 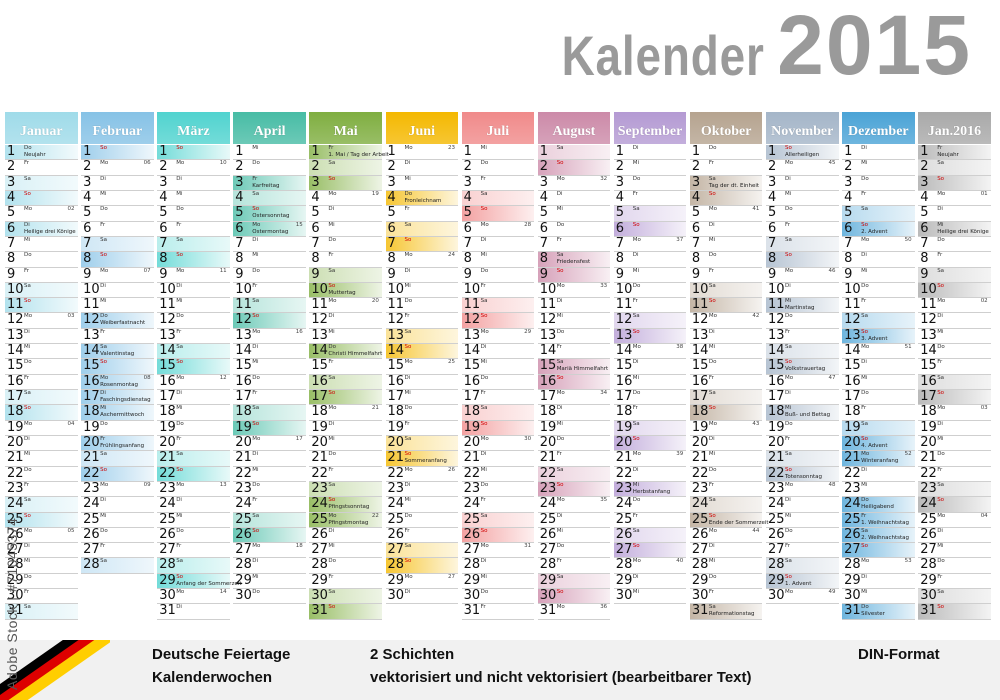 What do you see at coordinates (802, 320) in the screenshot?
I see `day-cell: 12 Do` at bounding box center [802, 320].